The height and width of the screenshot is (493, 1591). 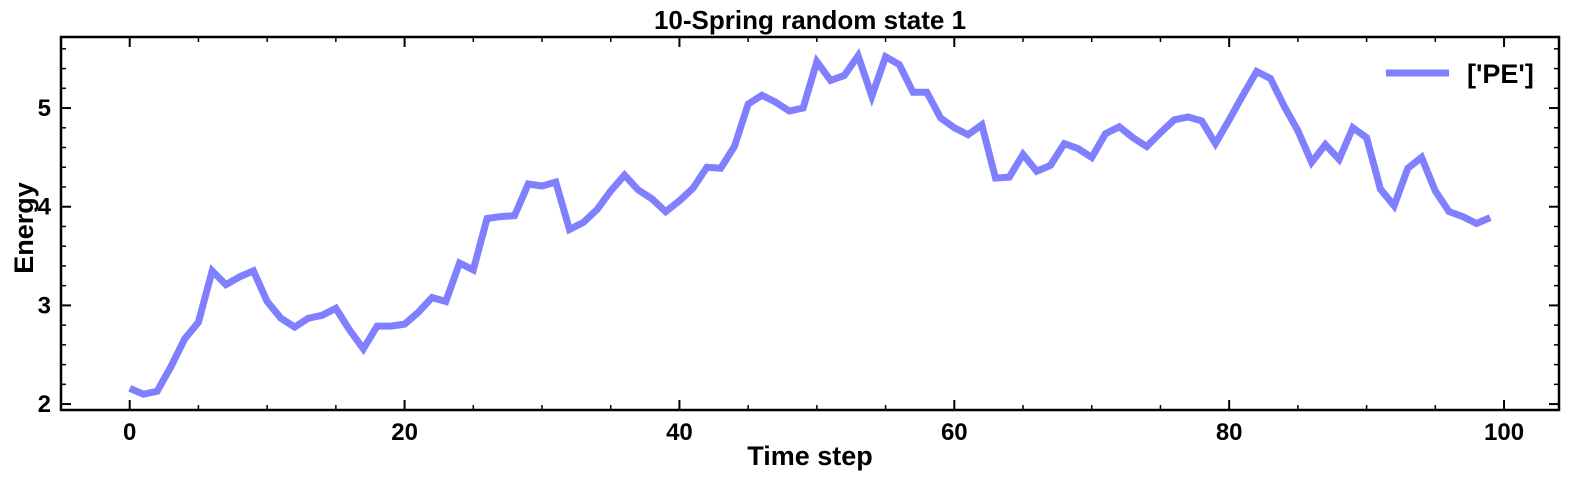 I want to click on x-tick-label: 60, so click(x=954, y=432).